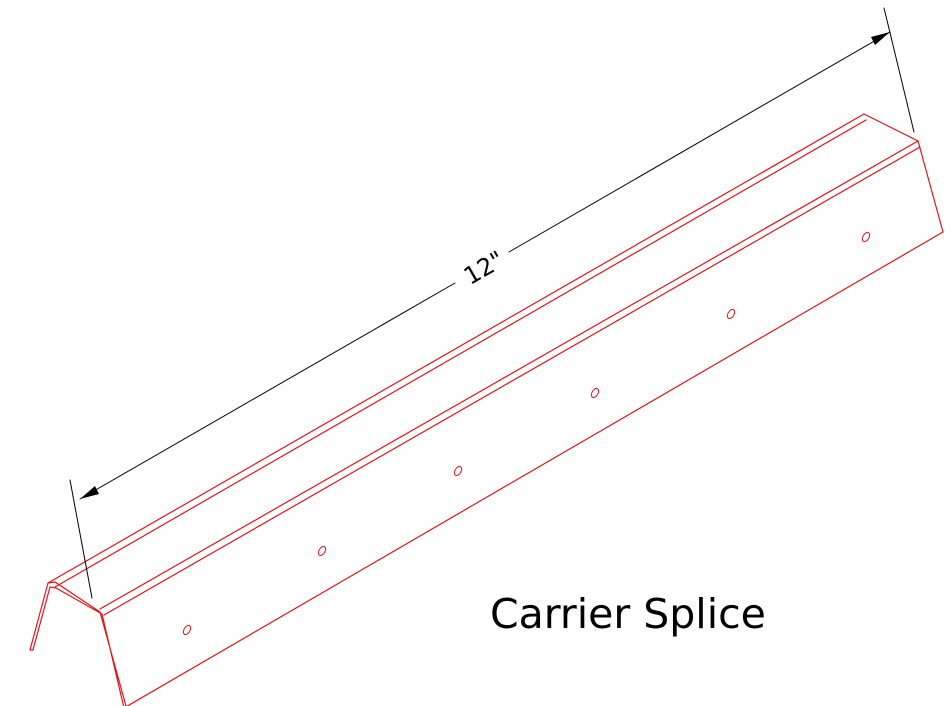 The height and width of the screenshot is (706, 951). Describe the element at coordinates (78, 643) in the screenshot. I see `left-end-face` at that location.